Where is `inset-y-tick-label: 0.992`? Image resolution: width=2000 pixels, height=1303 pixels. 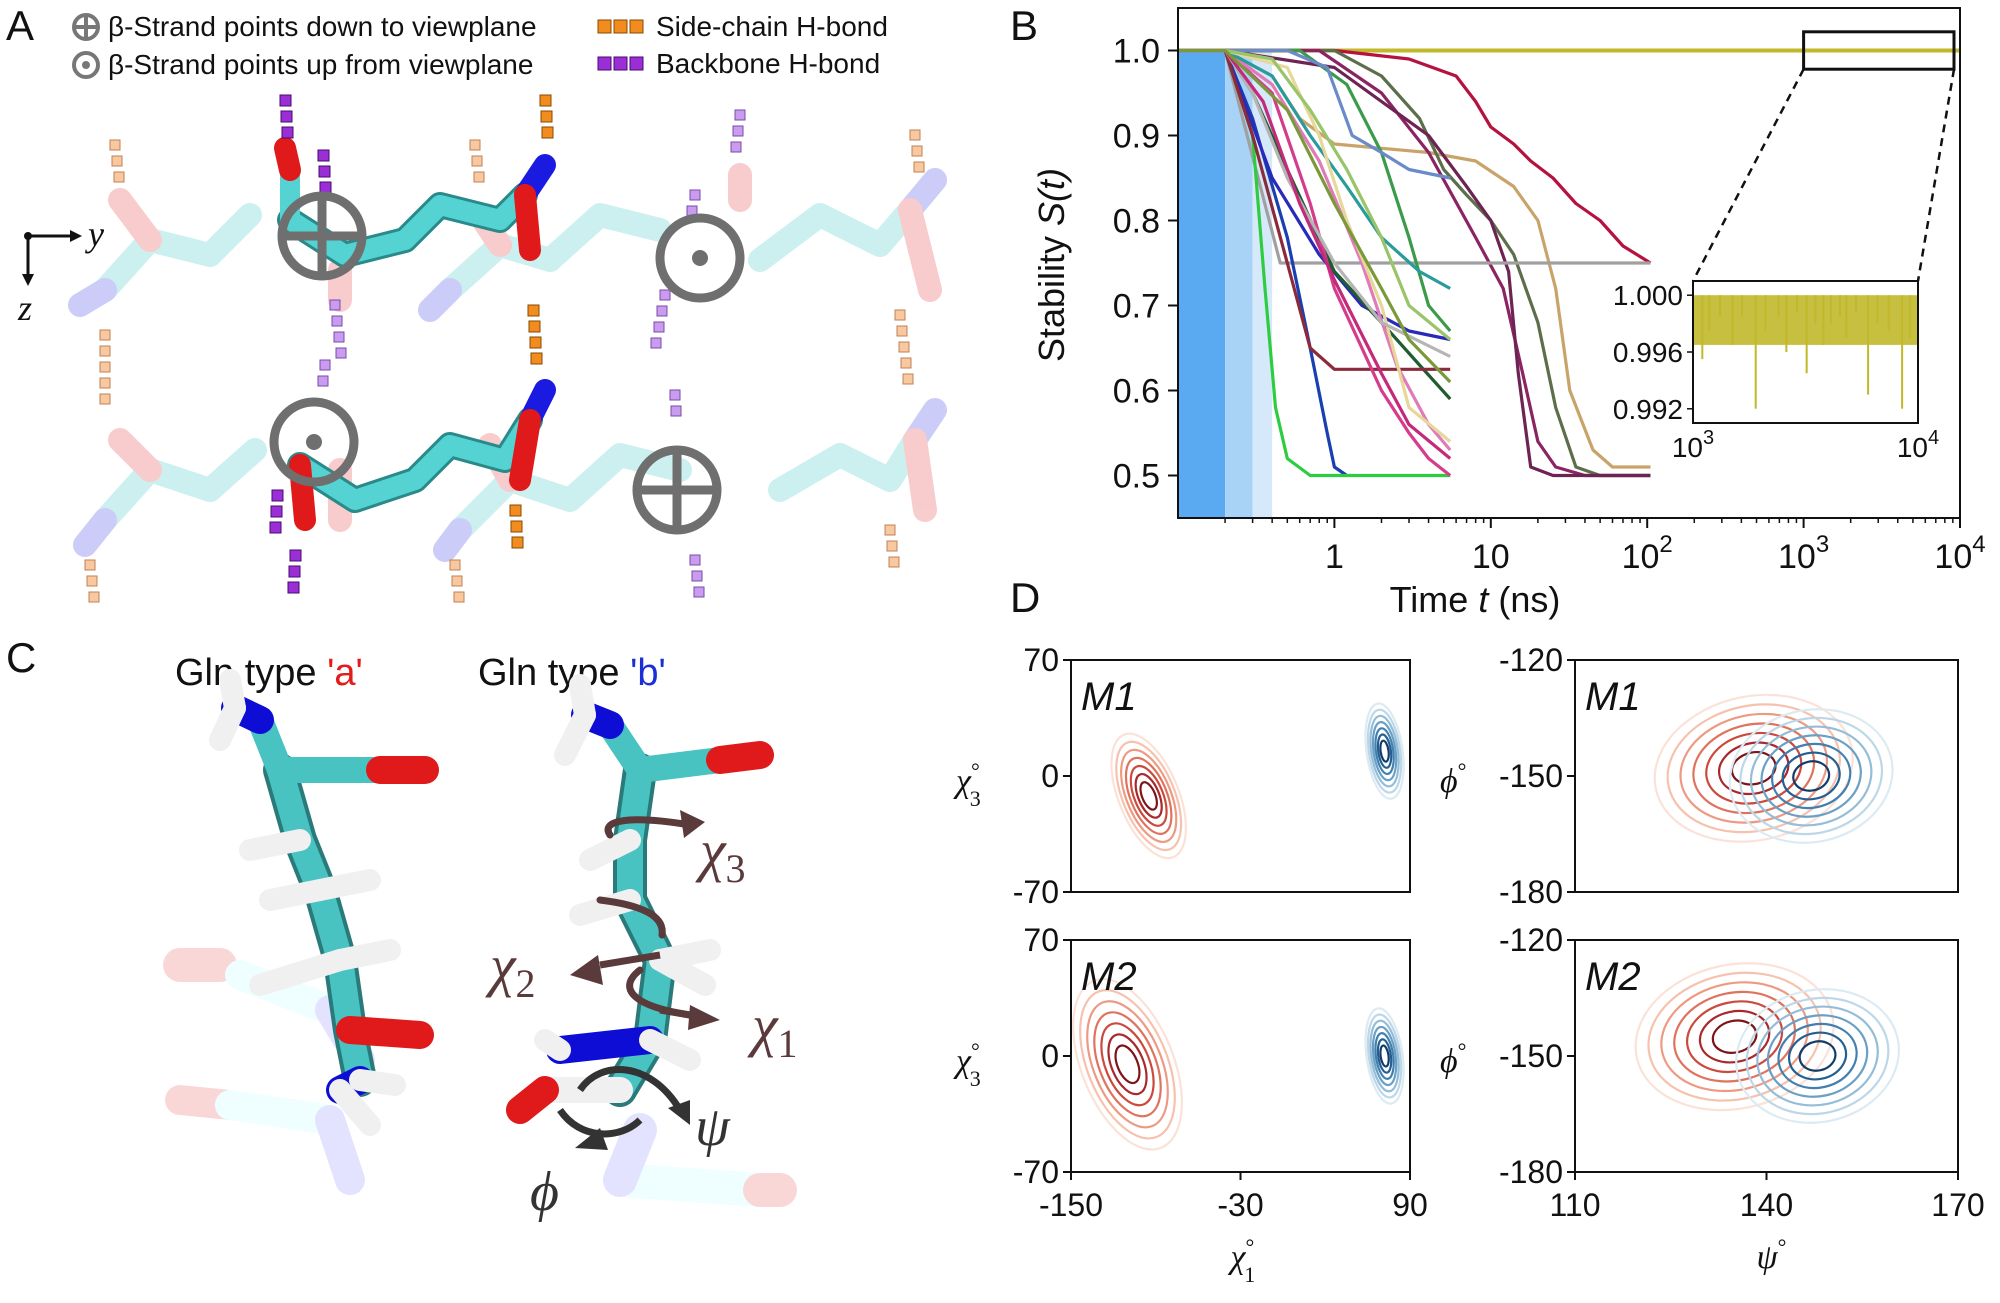
inset-y-tick-label: 0.992 is located at coordinates (1648, 409).